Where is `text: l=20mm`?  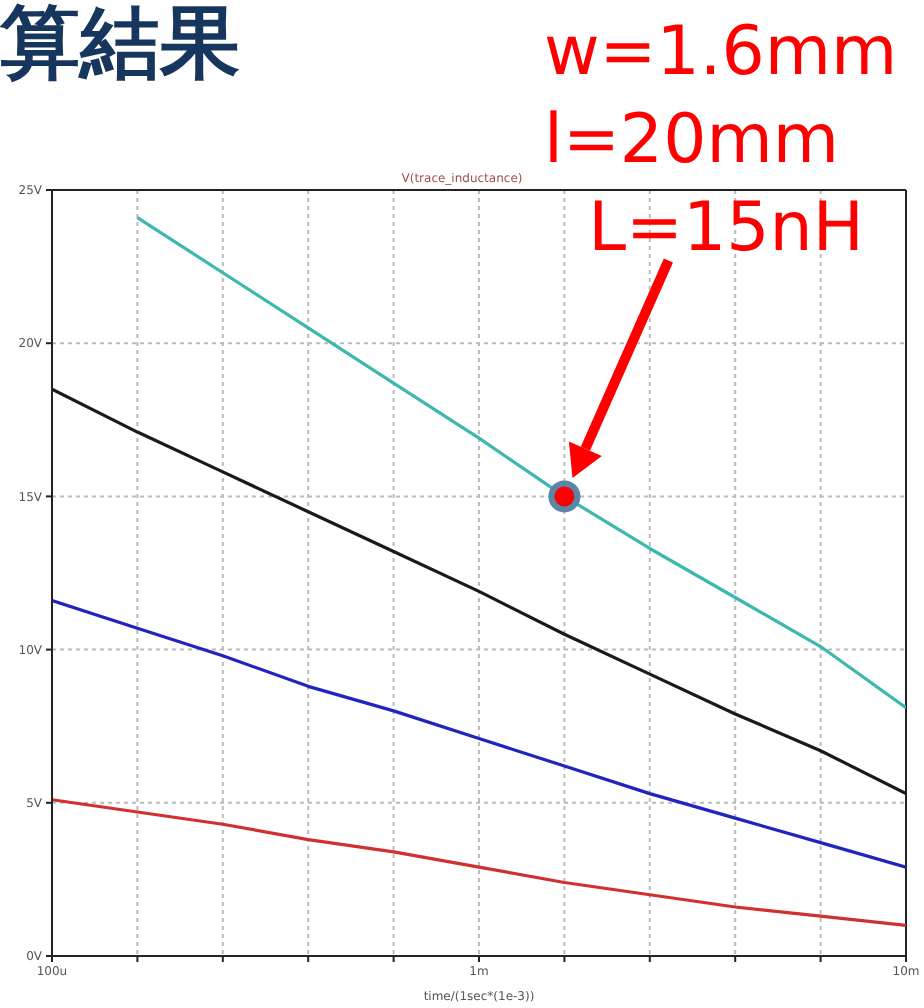
text: l=20mm is located at coordinates (691, 141).